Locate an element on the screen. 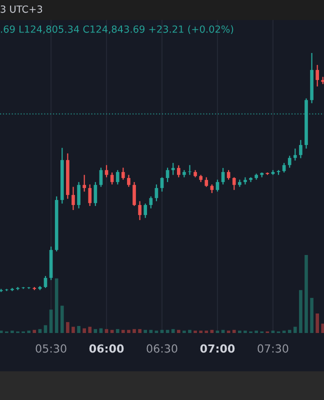 The image size is (324, 400). x-tick-label: 07:30 is located at coordinates (273, 348).